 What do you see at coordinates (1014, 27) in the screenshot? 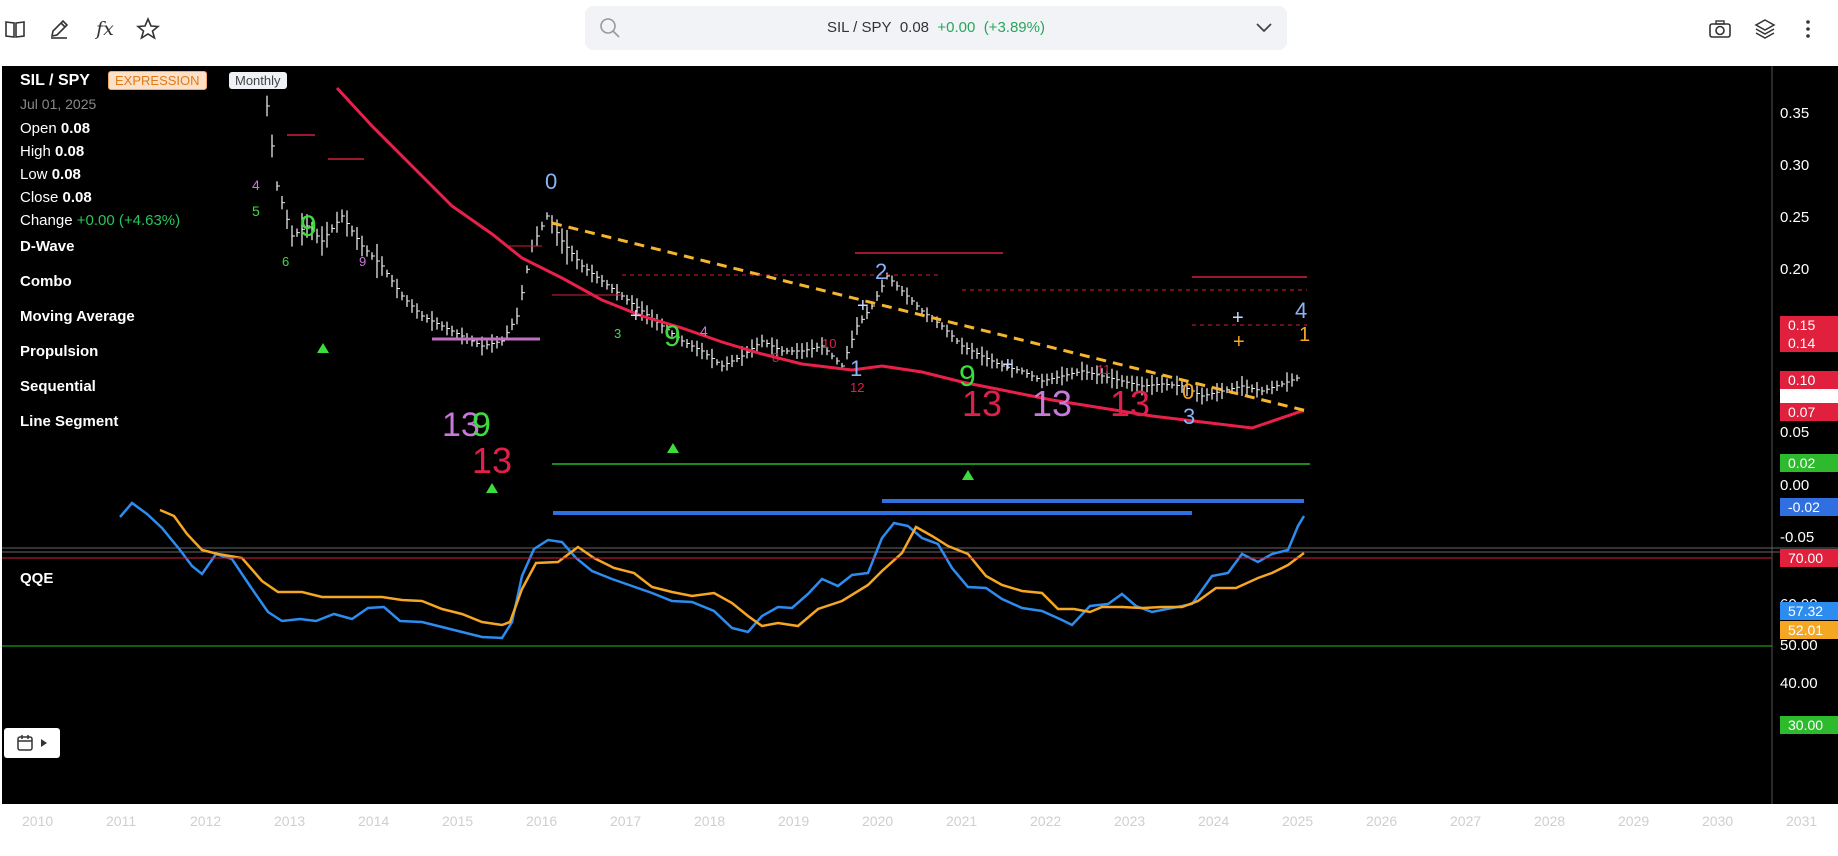
I see `symbol-change-pct: (+3.89%)` at bounding box center [1014, 27].